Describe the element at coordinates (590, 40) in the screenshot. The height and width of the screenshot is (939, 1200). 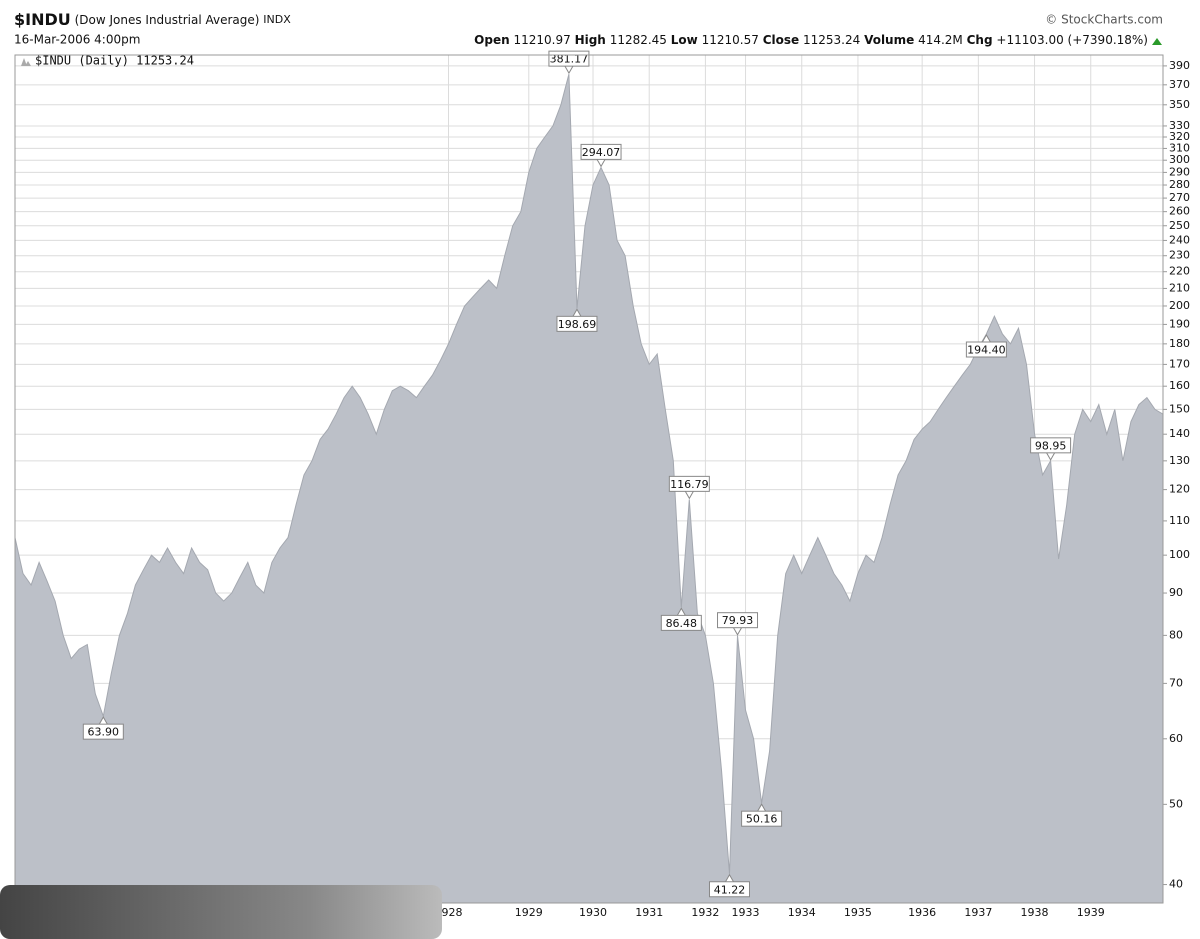
I see `high-label: High` at that location.